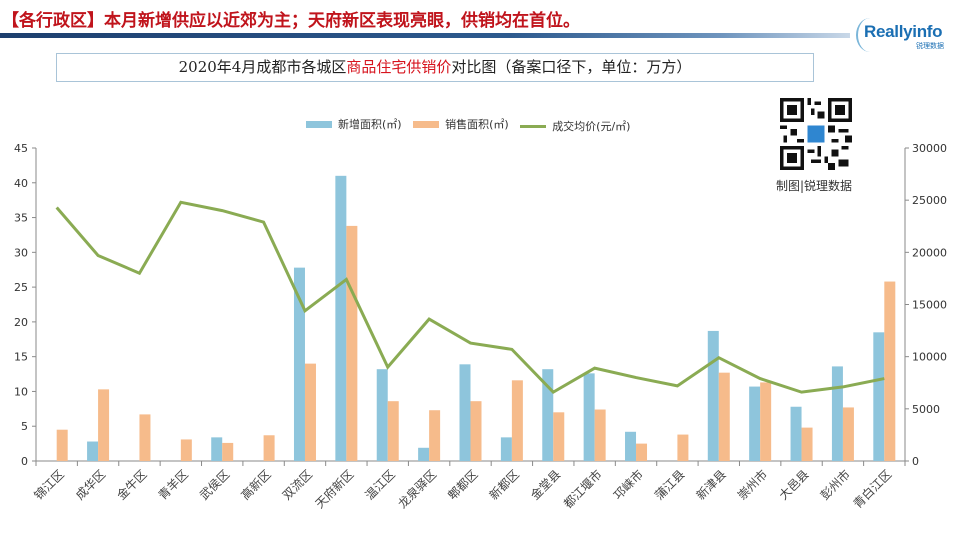  Describe the element at coordinates (711, 485) in the screenshot. I see `x-axis-category-label: 新津县` at that location.